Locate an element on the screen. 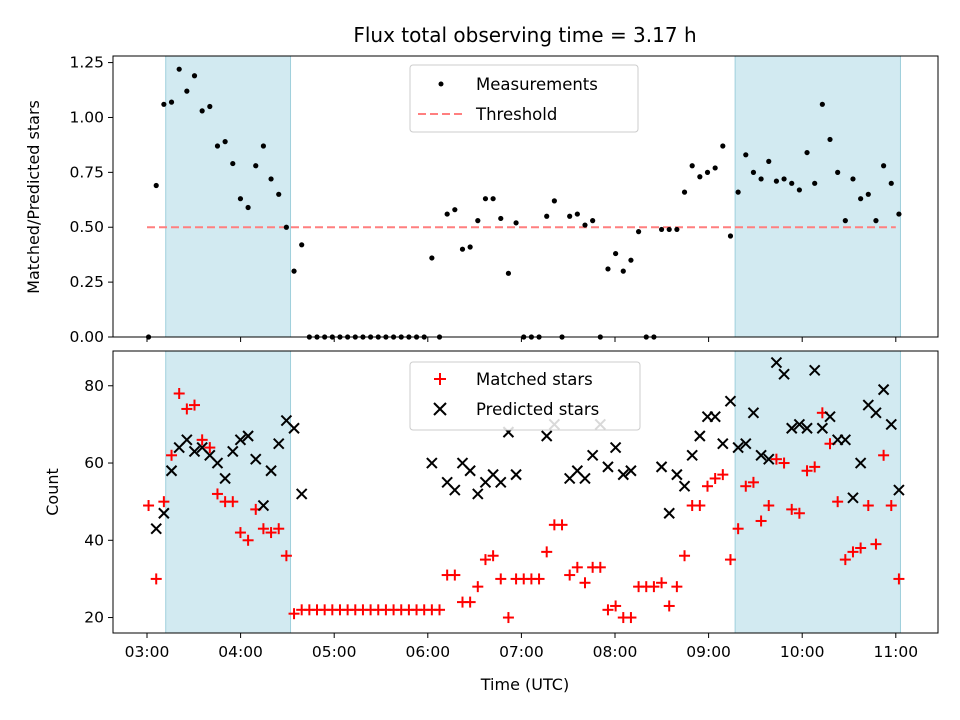  y-tick-label: 20 is located at coordinates (94, 618).